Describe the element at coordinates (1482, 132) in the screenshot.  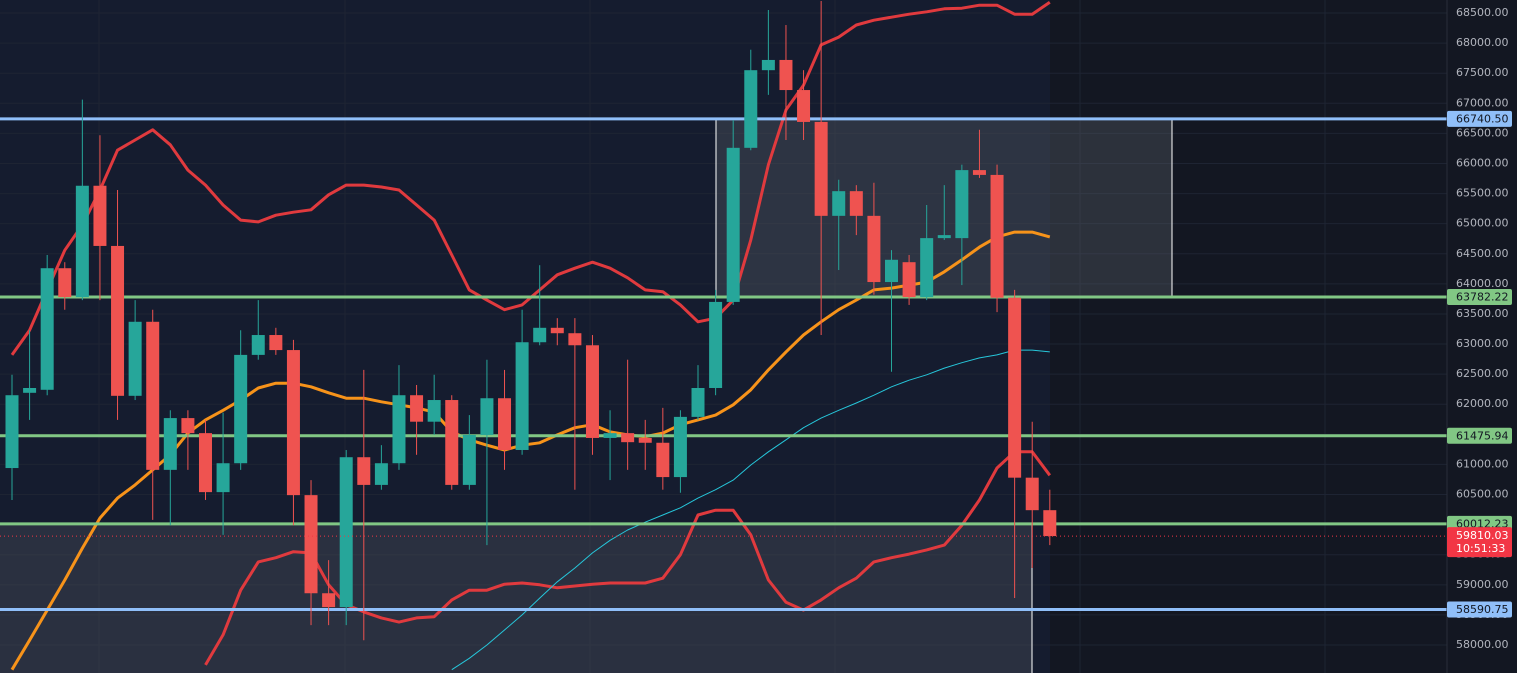
I see `y-tick-label: 66500.00` at that location.